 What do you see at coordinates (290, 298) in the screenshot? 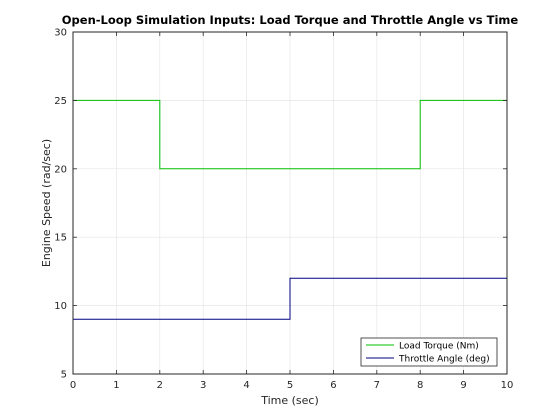
I see `series-line-throttle-angle` at bounding box center [290, 298].